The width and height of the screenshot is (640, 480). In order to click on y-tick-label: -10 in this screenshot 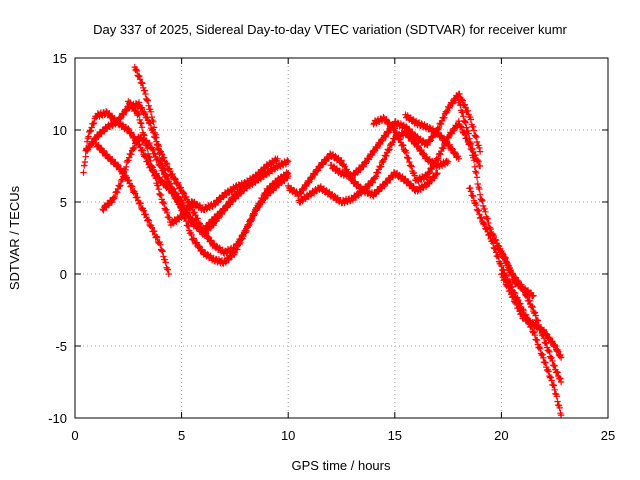, I will do `click(57, 418)`.